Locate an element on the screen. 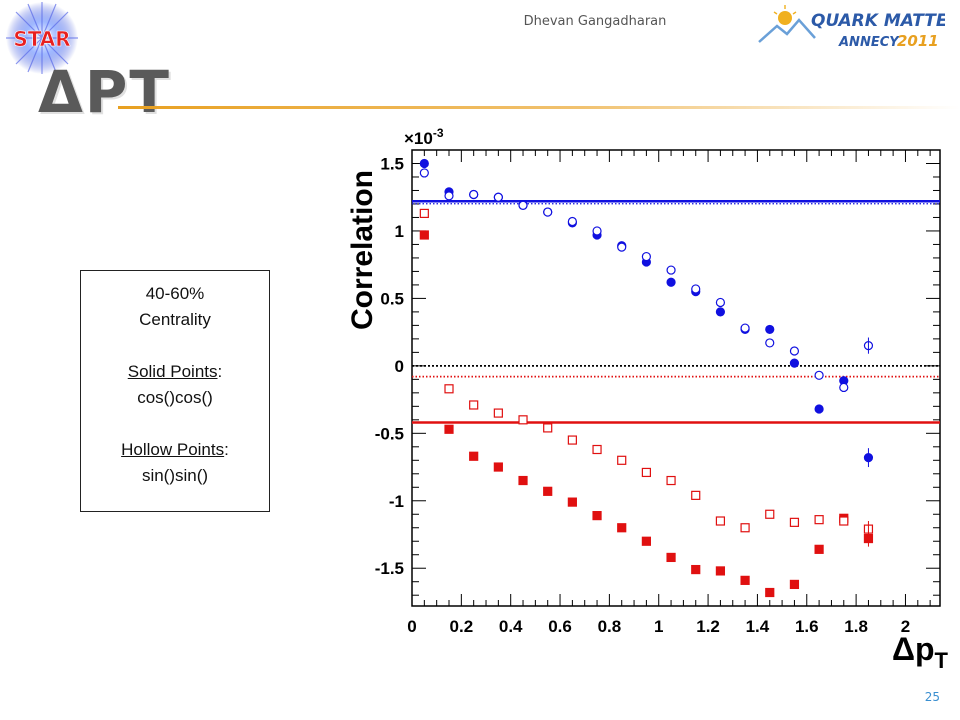 This screenshot has width=960, height=720. title-underline is located at coordinates (539, 107).